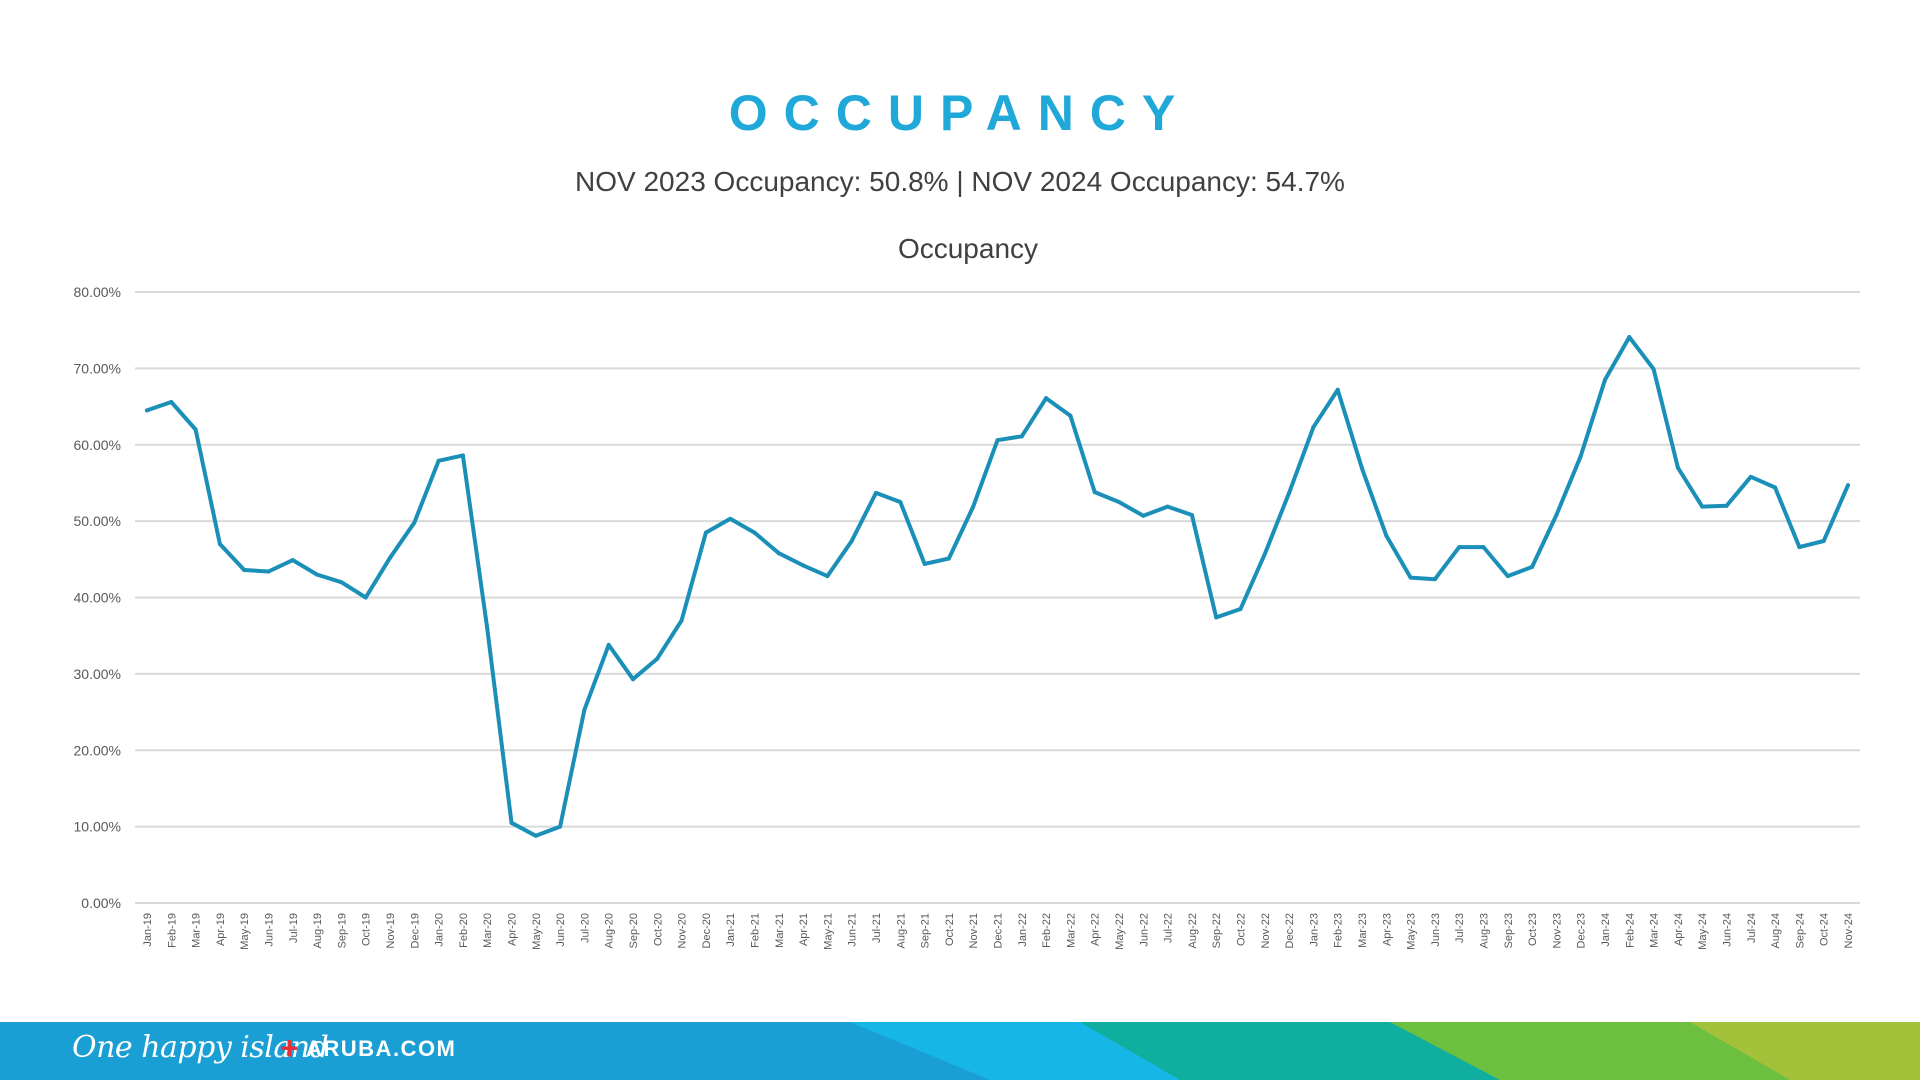 This screenshot has height=1080, width=1920. What do you see at coordinates (561, 930) in the screenshot?
I see `x-tick-label: Jun-20` at bounding box center [561, 930].